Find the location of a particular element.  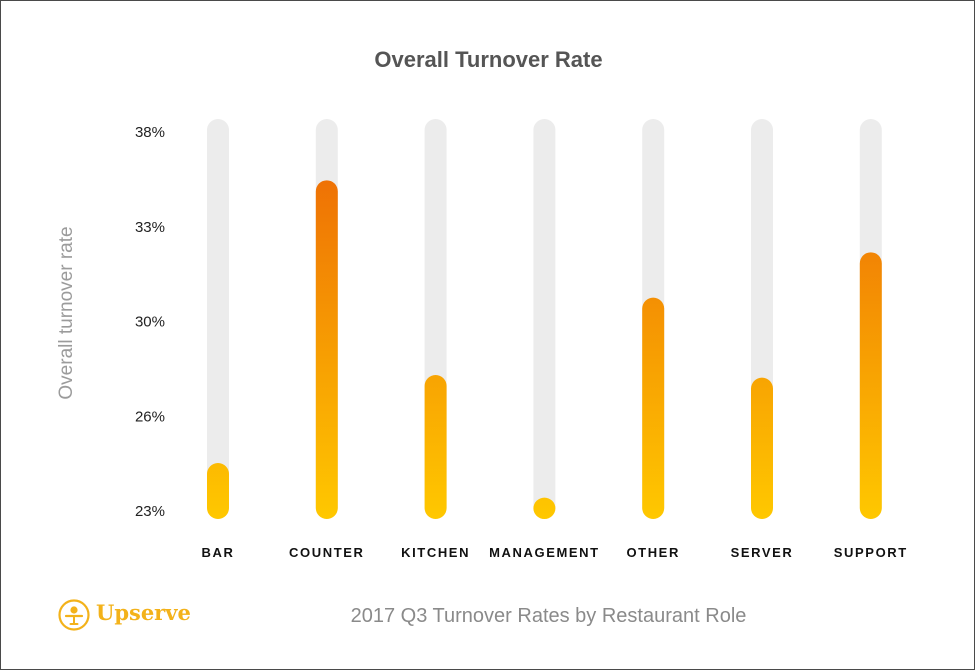

y-tick-label: 38% is located at coordinates (150, 132).